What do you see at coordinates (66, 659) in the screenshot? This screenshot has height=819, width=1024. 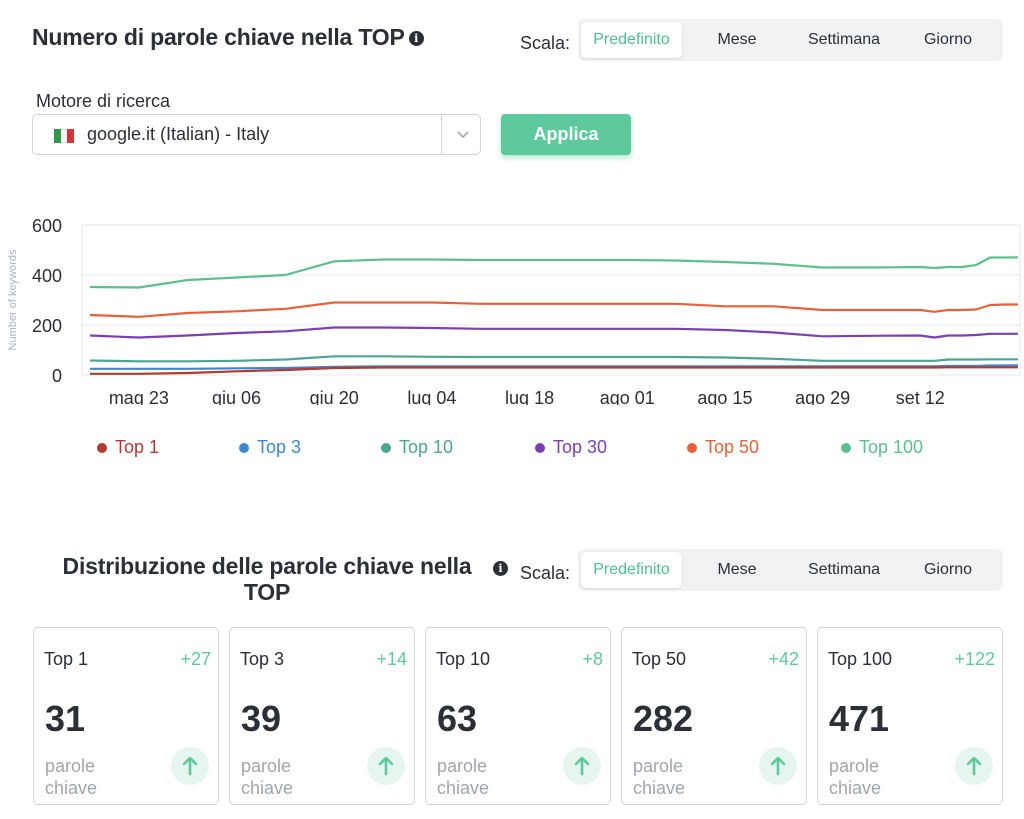 I see `card-label: Top 1` at bounding box center [66, 659].